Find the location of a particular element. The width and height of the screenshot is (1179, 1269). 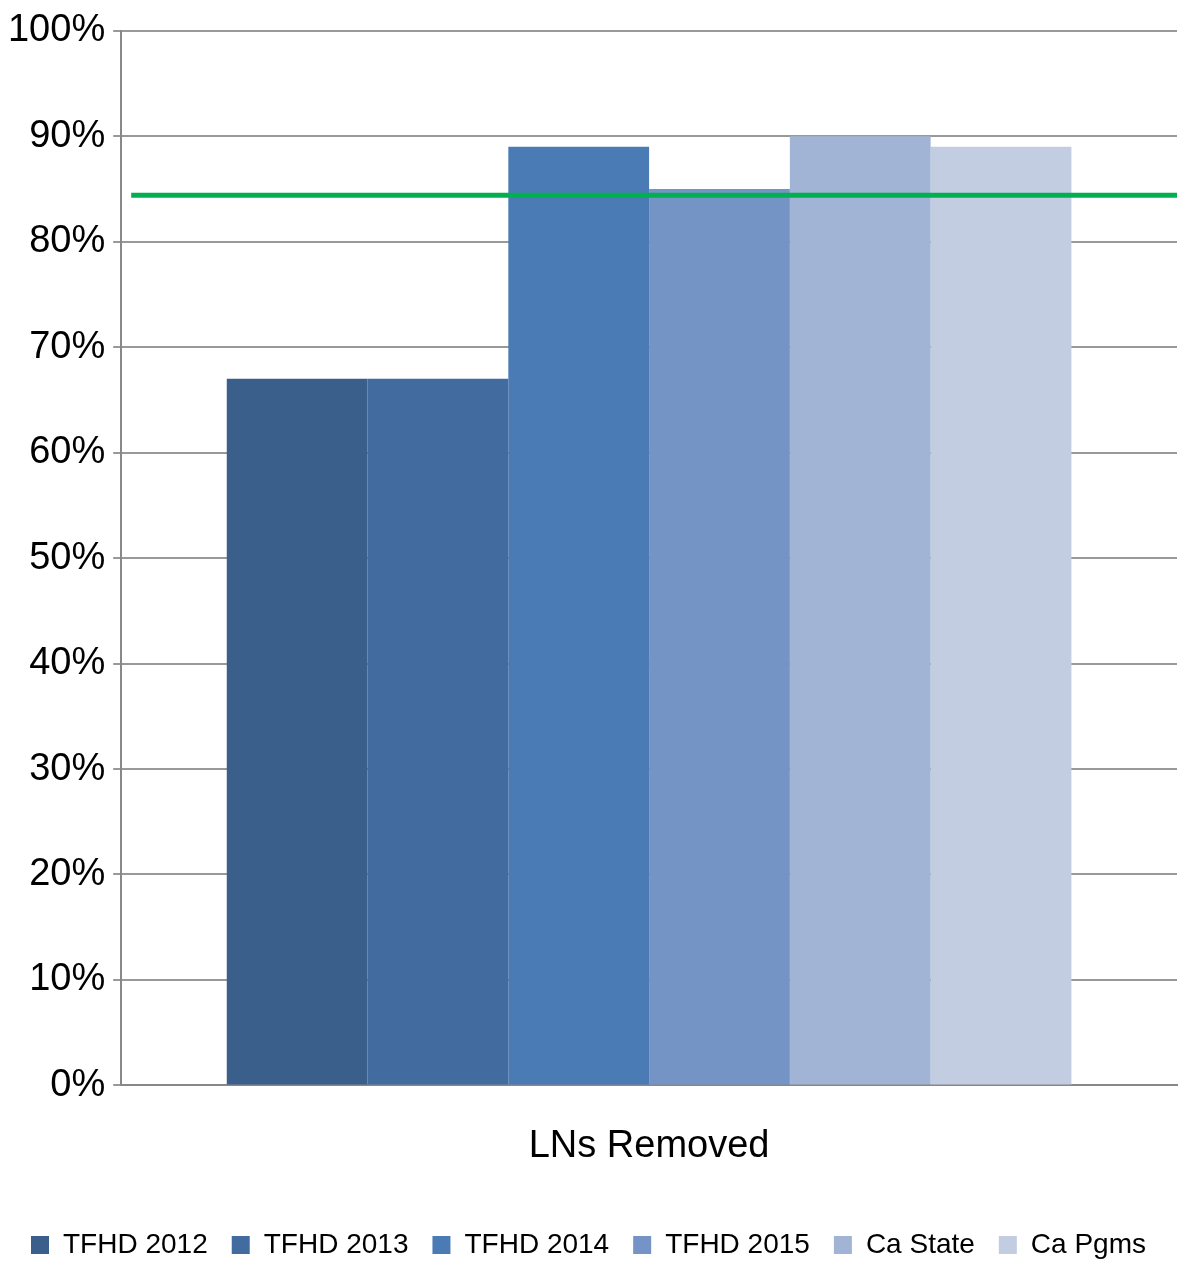

y-tick-label: 0% is located at coordinates (78, 1082).